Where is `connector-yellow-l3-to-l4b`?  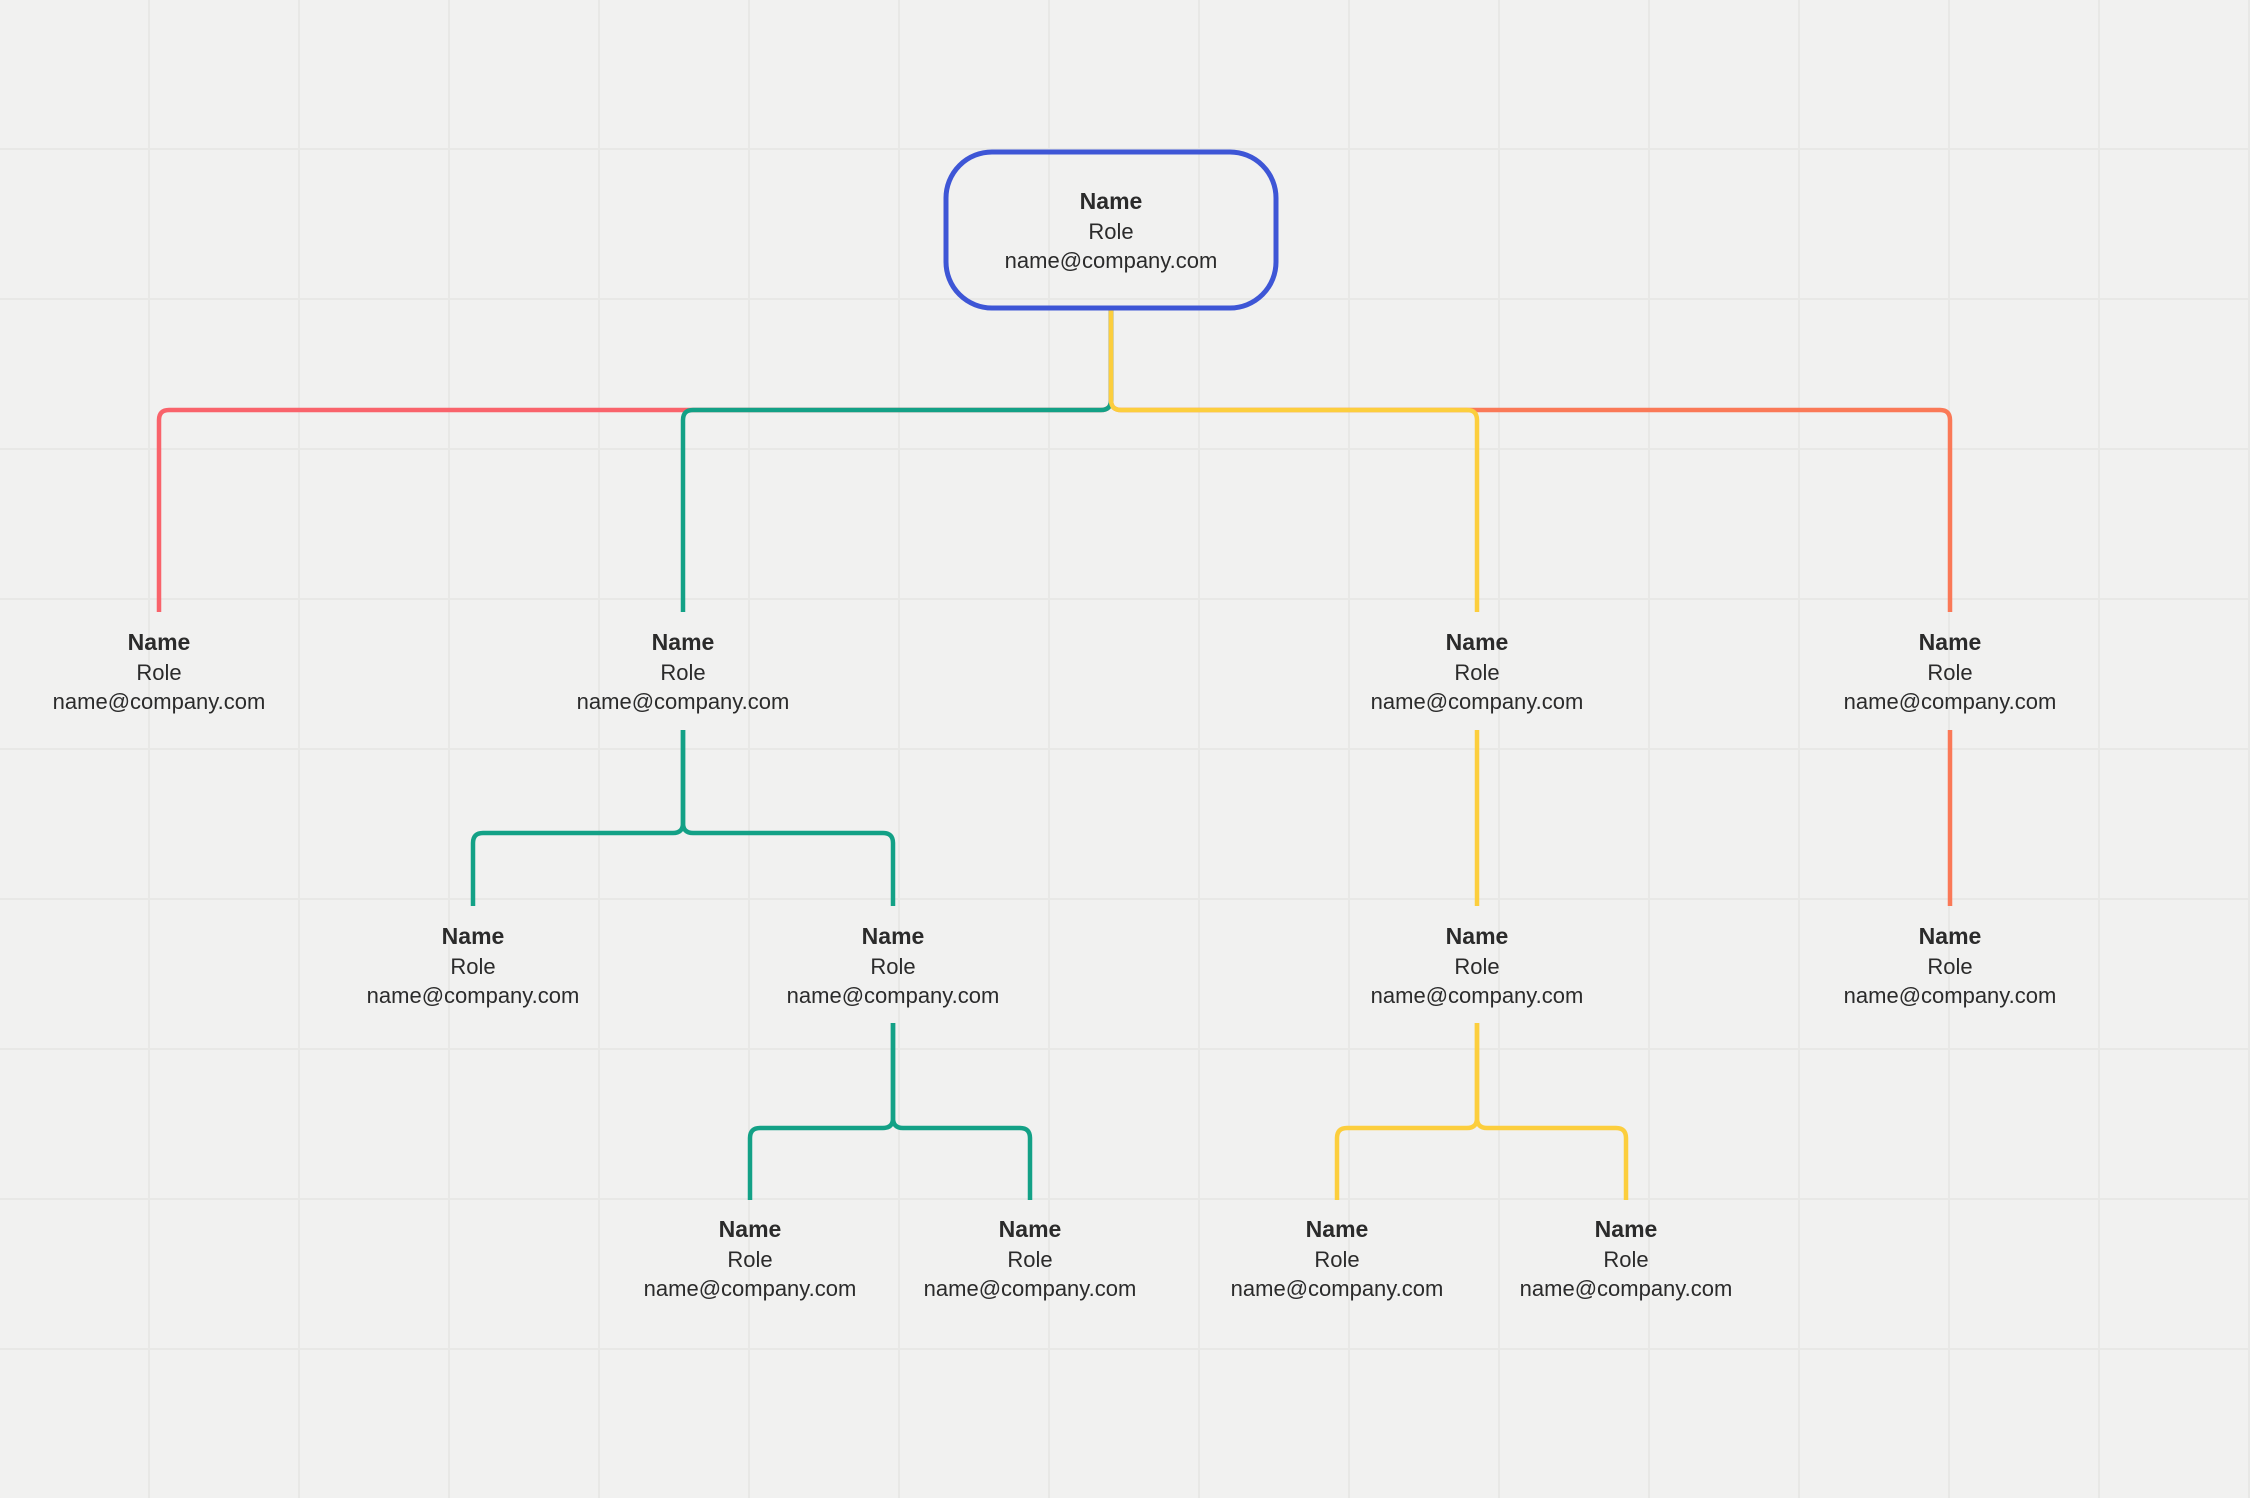 connector-yellow-l3-to-l4b is located at coordinates (1551, 1111).